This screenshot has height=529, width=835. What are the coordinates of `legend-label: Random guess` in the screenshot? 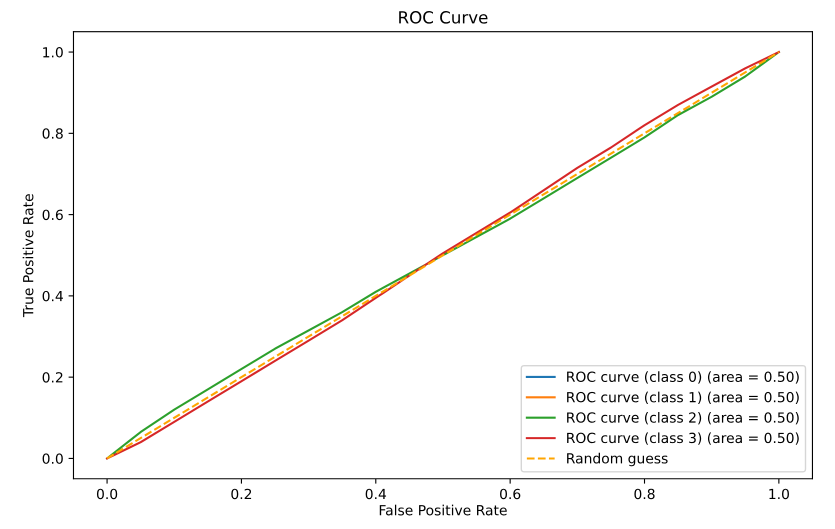 It's located at (617, 459).